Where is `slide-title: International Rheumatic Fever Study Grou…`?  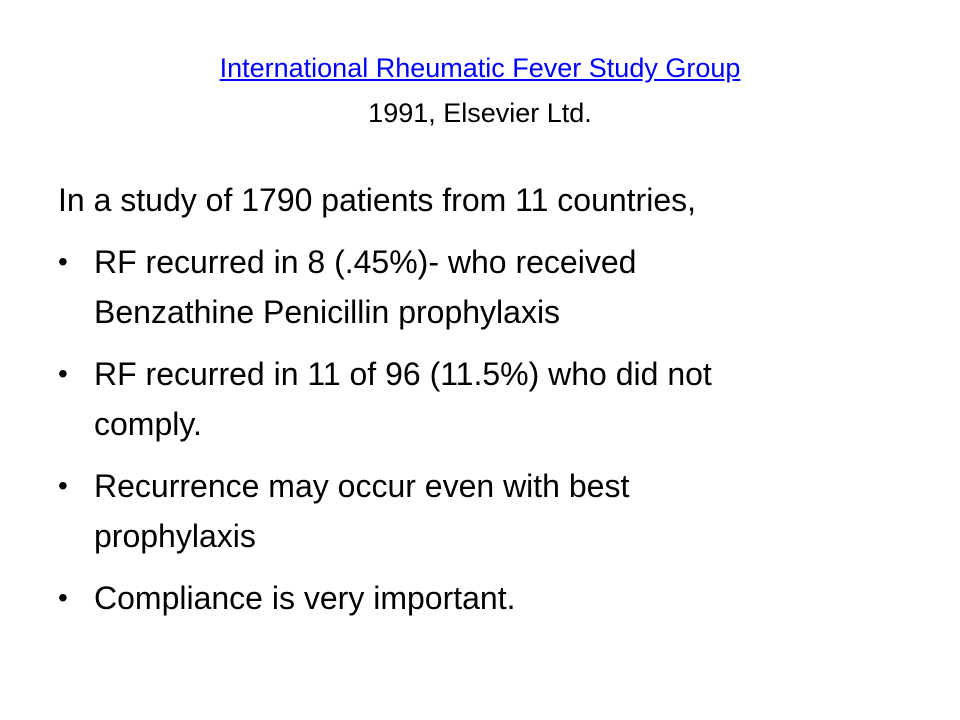 slide-title: International Rheumatic Fever Study Grou… is located at coordinates (480, 91).